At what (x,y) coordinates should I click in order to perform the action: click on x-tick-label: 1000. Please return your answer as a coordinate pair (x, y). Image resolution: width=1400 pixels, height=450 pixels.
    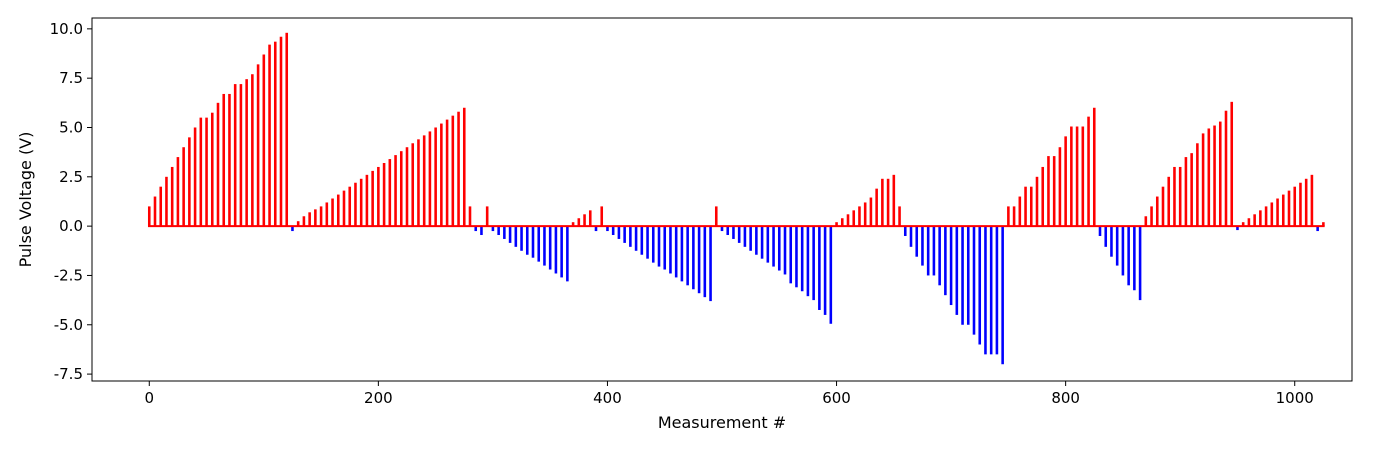
    Looking at the image, I should click on (1295, 398).